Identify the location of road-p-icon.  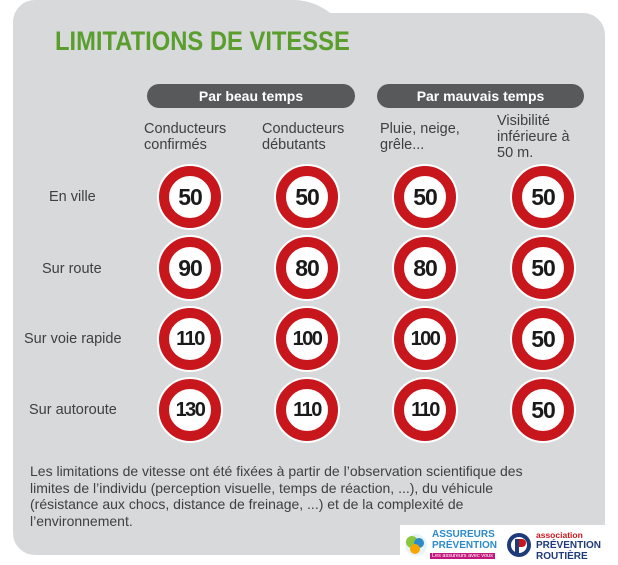
(519, 545).